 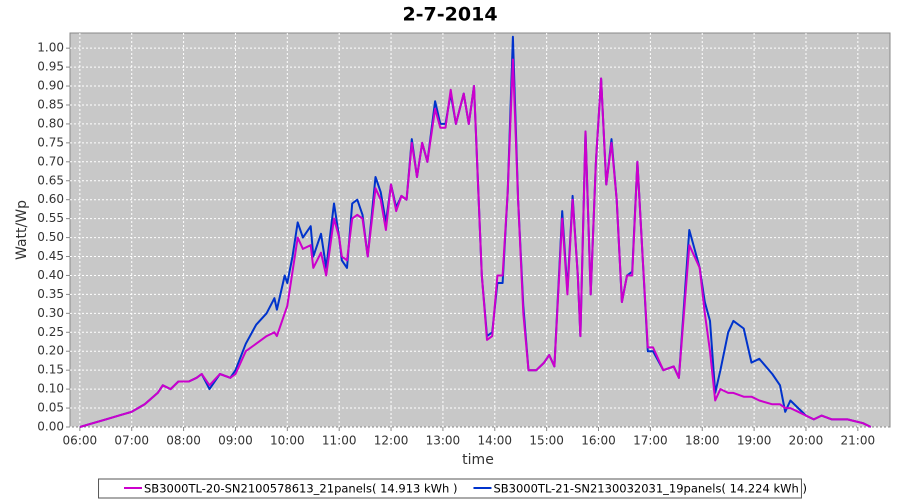 I want to click on y-tick-label: 0.90, so click(x=50, y=86).